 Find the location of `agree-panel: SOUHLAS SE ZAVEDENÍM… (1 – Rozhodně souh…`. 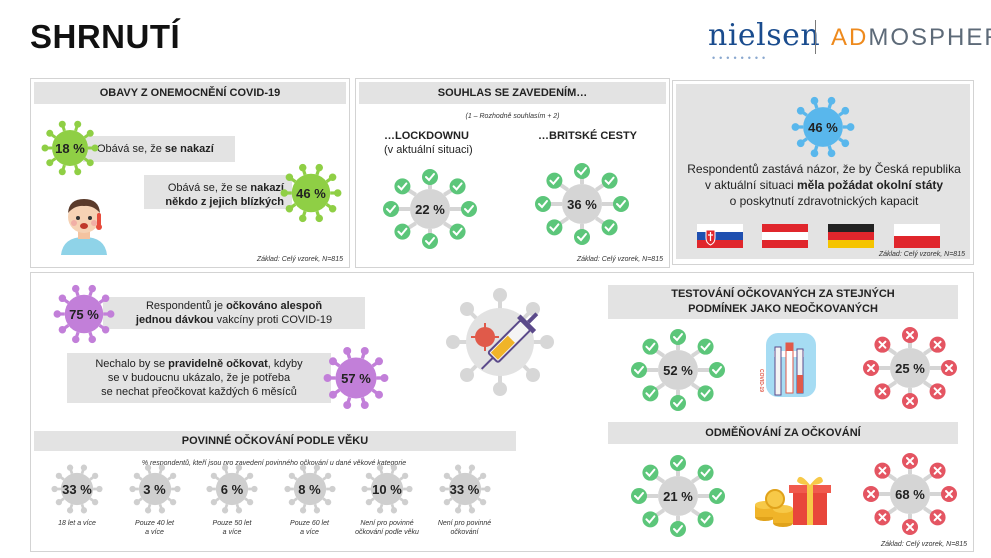

agree-panel: SOUHLAS SE ZAVEDENÍM… (1 – Rozhodně souh… is located at coordinates (512, 173).